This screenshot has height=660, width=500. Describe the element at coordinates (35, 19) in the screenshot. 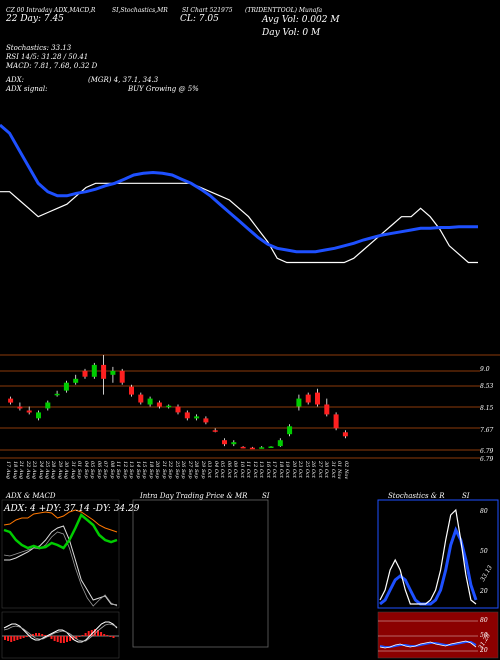

I see `header-22-day: 22 Day: 7.45` at that location.